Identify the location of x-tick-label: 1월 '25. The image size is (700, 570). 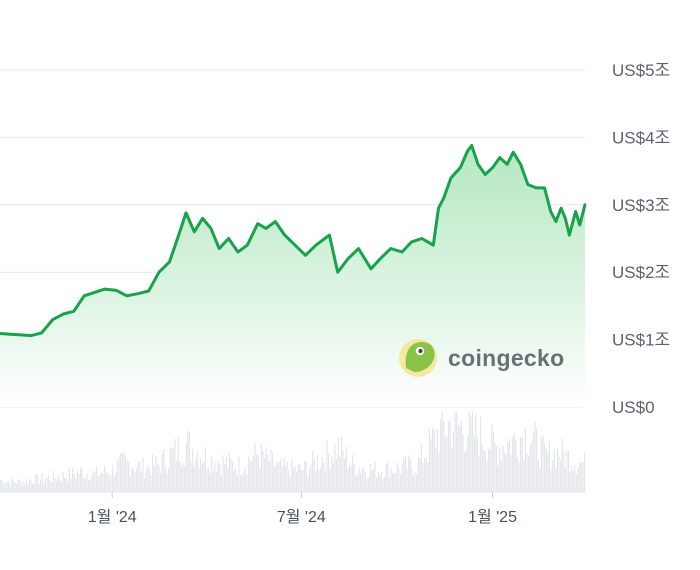
(492, 517).